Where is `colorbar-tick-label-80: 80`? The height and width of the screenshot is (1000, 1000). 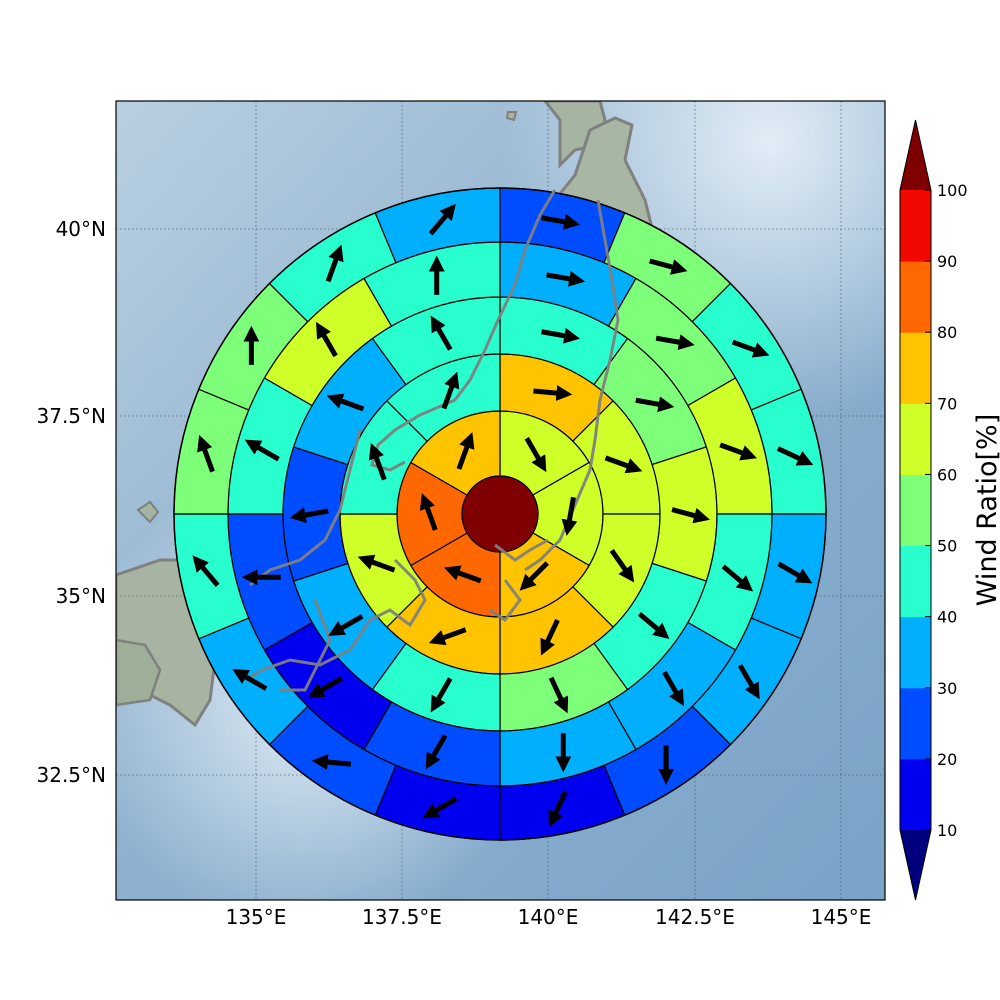 colorbar-tick-label-80: 80 is located at coordinates (947, 332).